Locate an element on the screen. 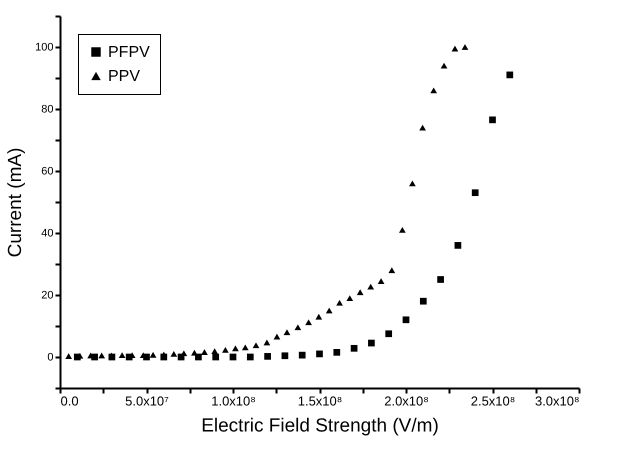 The width and height of the screenshot is (636, 456). x-tick-label: 1.5x10⁸ is located at coordinates (320, 401).